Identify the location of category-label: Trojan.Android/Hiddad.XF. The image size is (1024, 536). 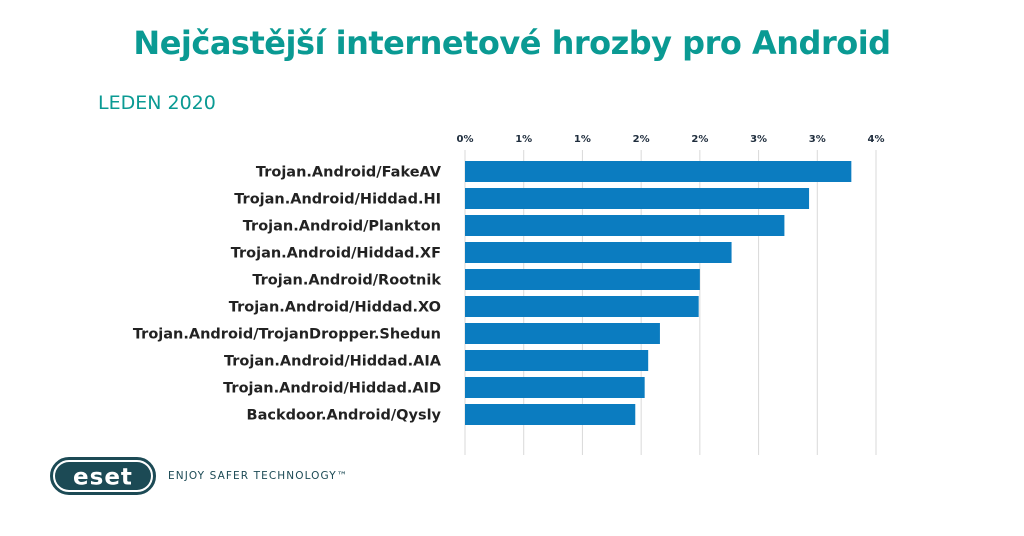
(336, 254).